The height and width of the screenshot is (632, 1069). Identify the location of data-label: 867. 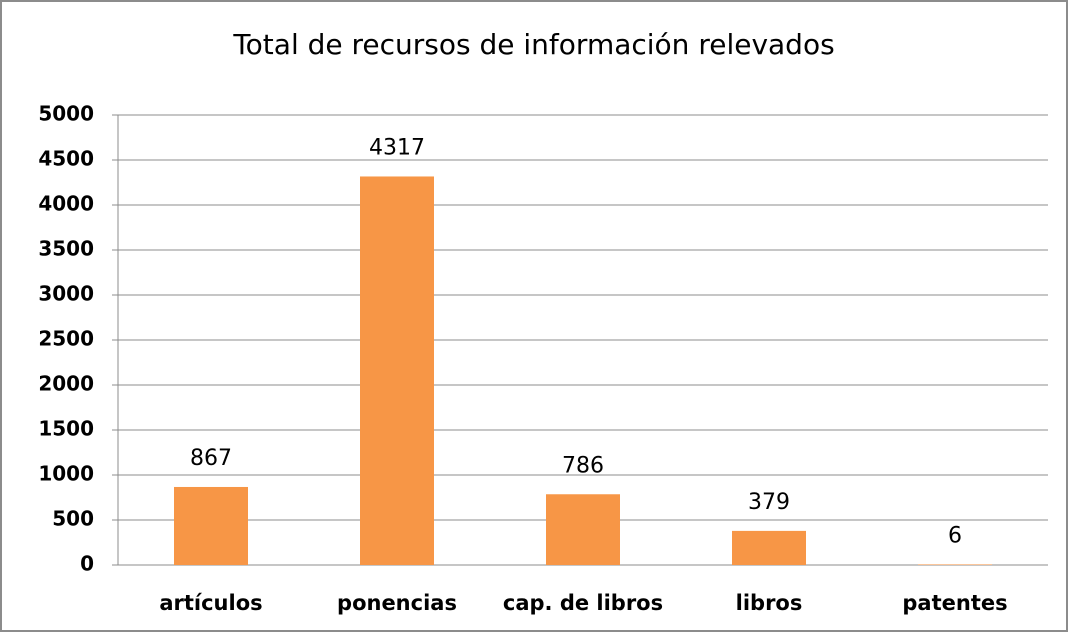
(211, 458).